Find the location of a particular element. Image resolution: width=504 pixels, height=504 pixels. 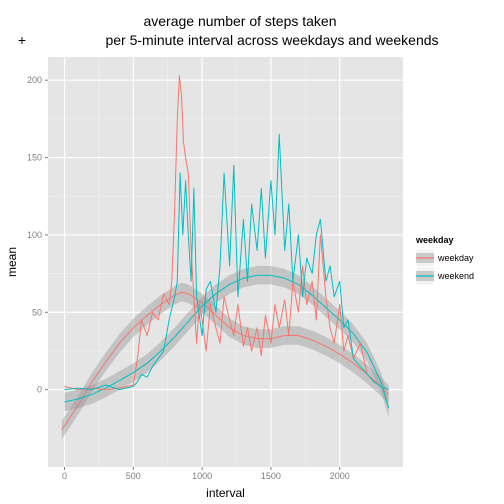

y-tick-label: 150 is located at coordinates (34, 158).